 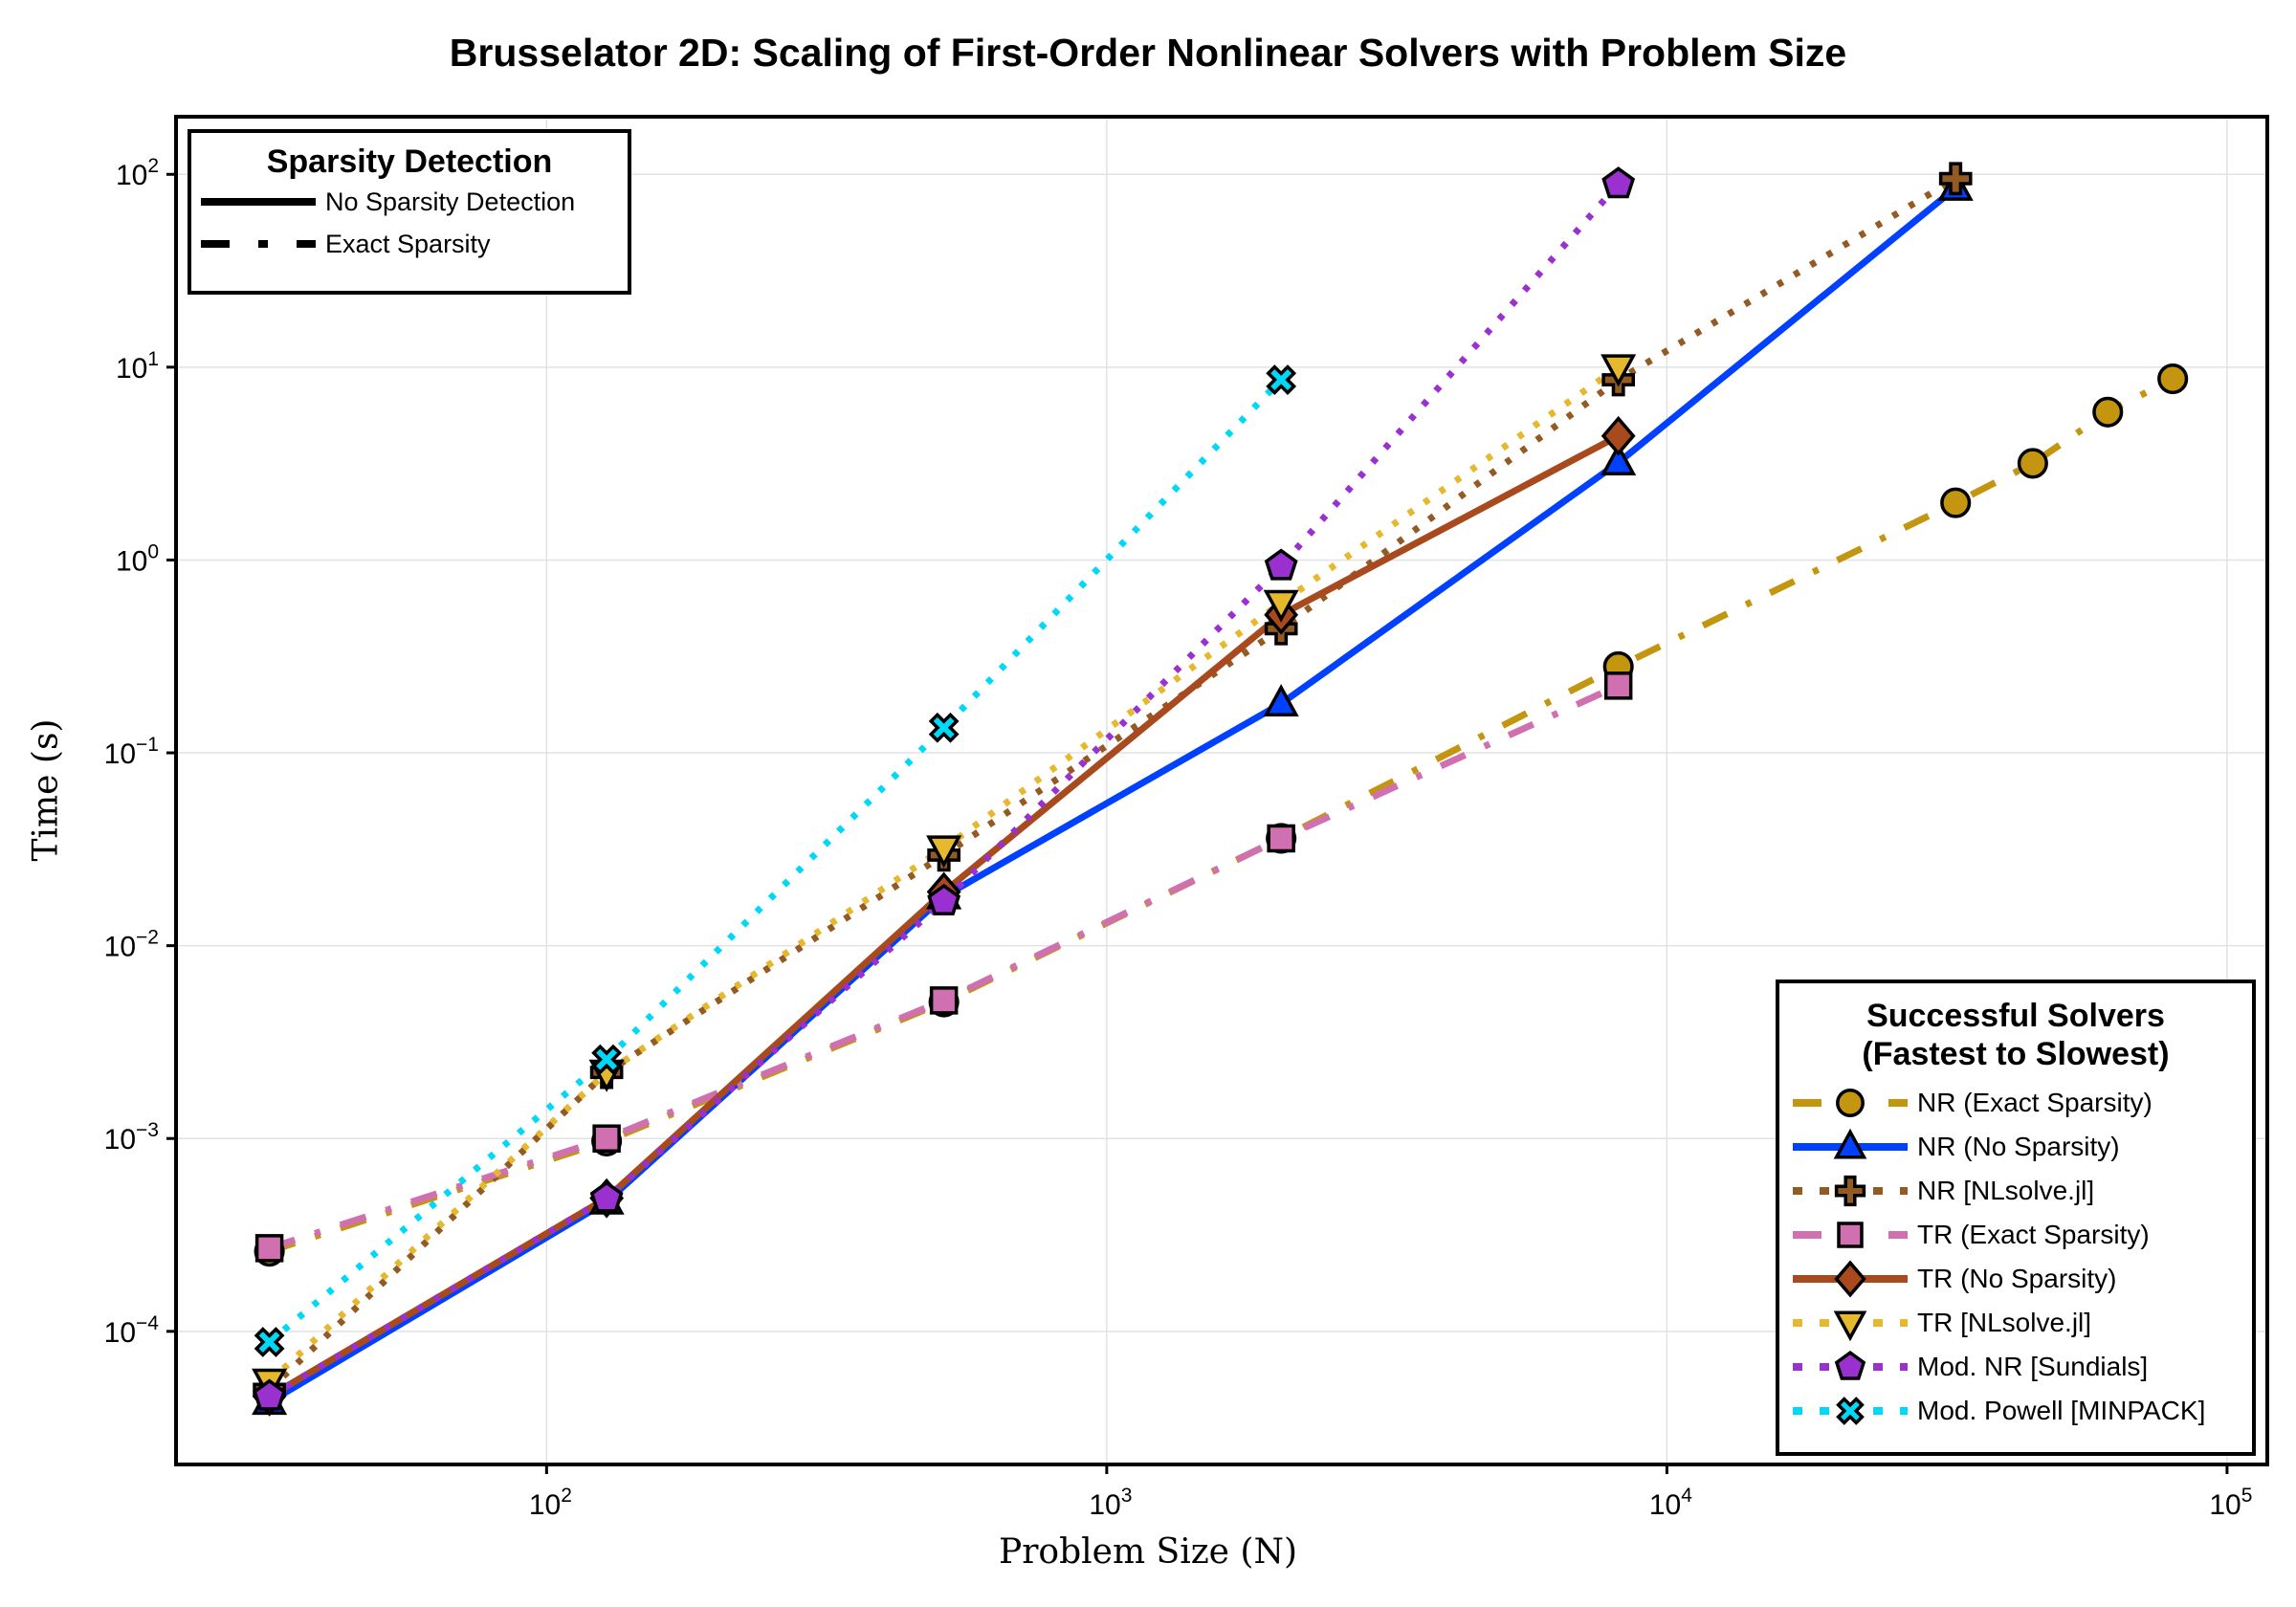 What do you see at coordinates (1148, 1552) in the screenshot?
I see `x-axis-label: Problem Size (N)` at bounding box center [1148, 1552].